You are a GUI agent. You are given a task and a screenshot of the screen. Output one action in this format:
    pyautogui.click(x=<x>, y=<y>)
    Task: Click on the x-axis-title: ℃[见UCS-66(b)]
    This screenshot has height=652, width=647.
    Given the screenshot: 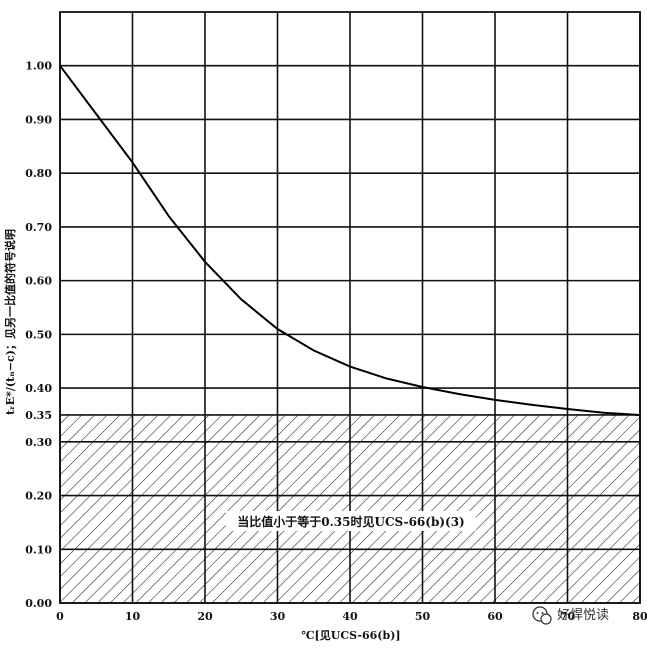 What is the action you would take?
    pyautogui.click(x=350, y=635)
    